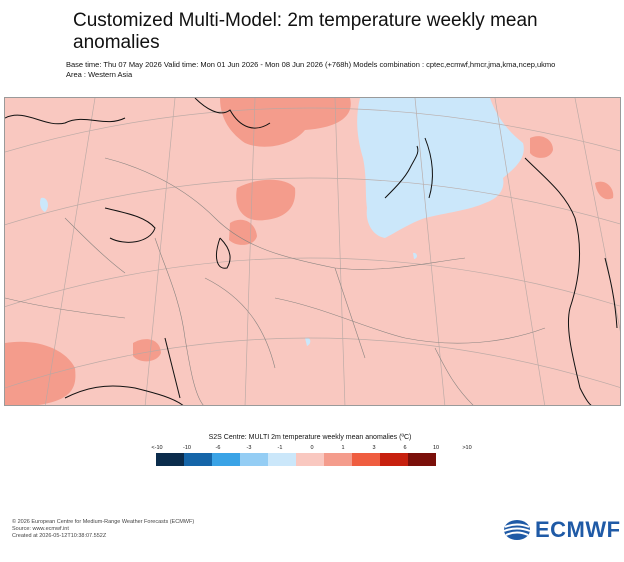 This screenshot has width=624, height=562. What do you see at coordinates (59, 536) in the screenshot?
I see `created-timestamp: Created at 2026-05-12T10:38:07.552Z` at bounding box center [59, 536].